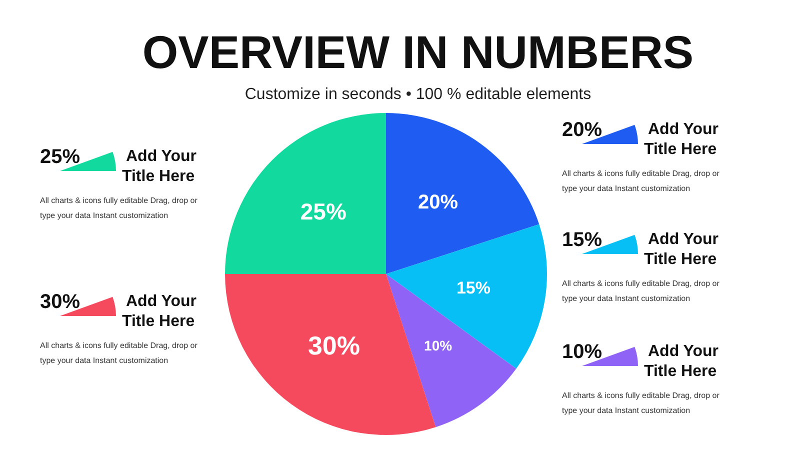  I want to click on data-label: 15%, so click(473, 288).